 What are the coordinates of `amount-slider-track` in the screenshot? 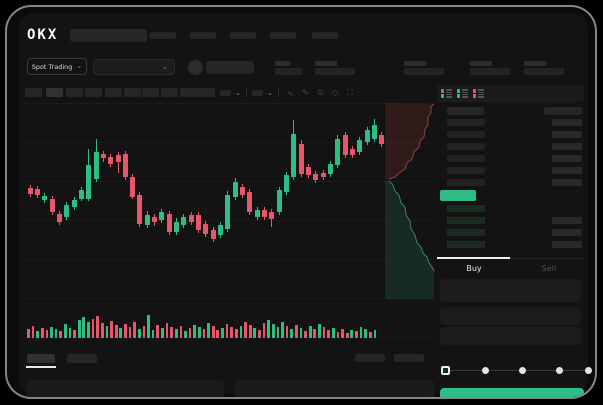 It's located at (515, 370).